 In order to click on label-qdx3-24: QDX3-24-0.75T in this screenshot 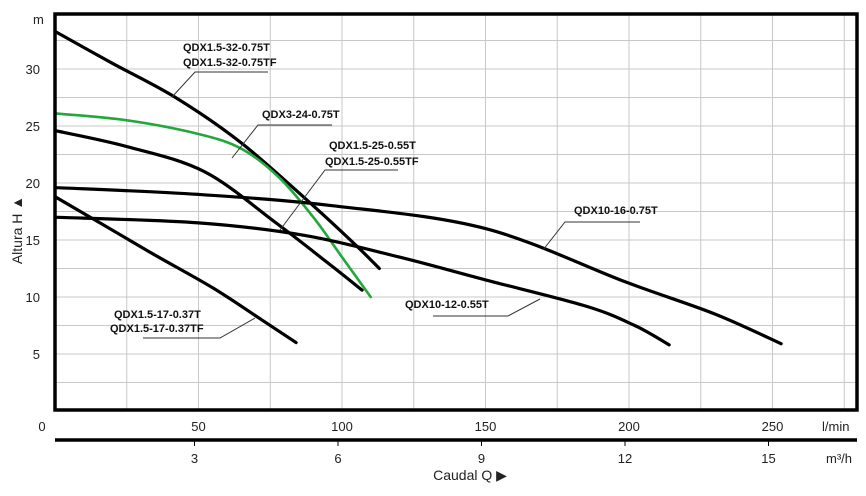, I will do `click(301, 115)`.